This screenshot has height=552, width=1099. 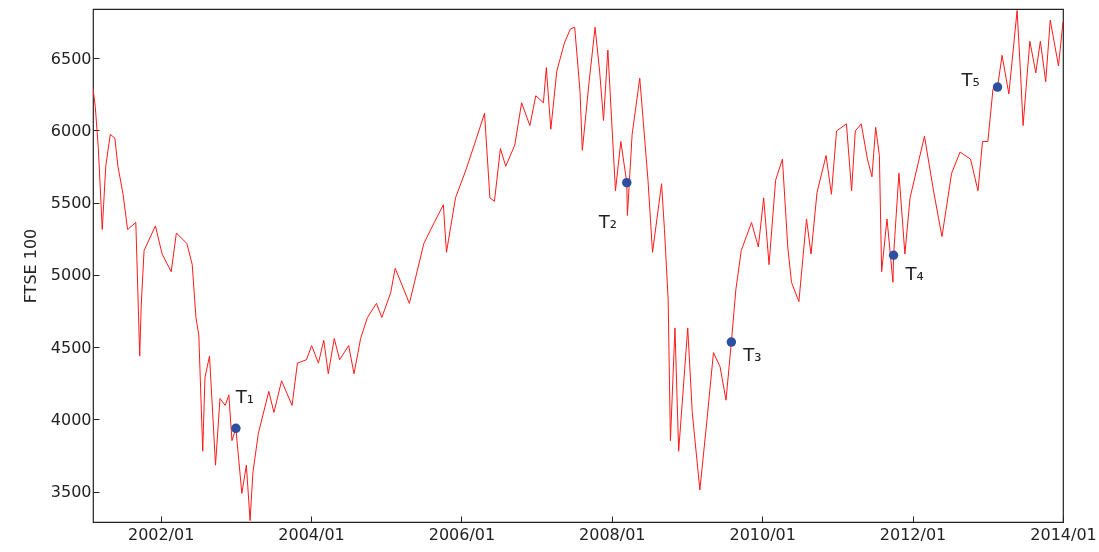 I want to click on y-tick-label: 5500, so click(x=71, y=203).